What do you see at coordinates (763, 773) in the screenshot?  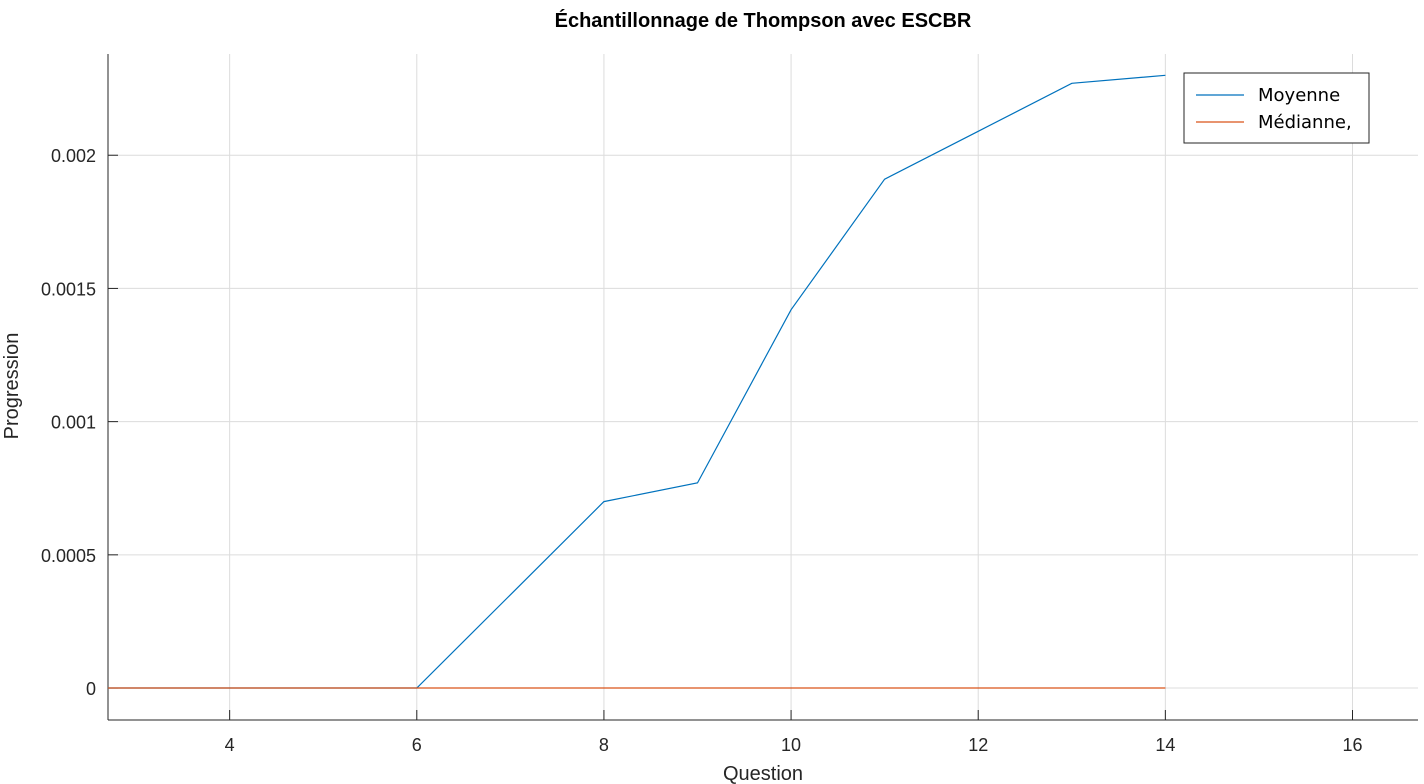 I see `x-axis-label: Question` at bounding box center [763, 773].